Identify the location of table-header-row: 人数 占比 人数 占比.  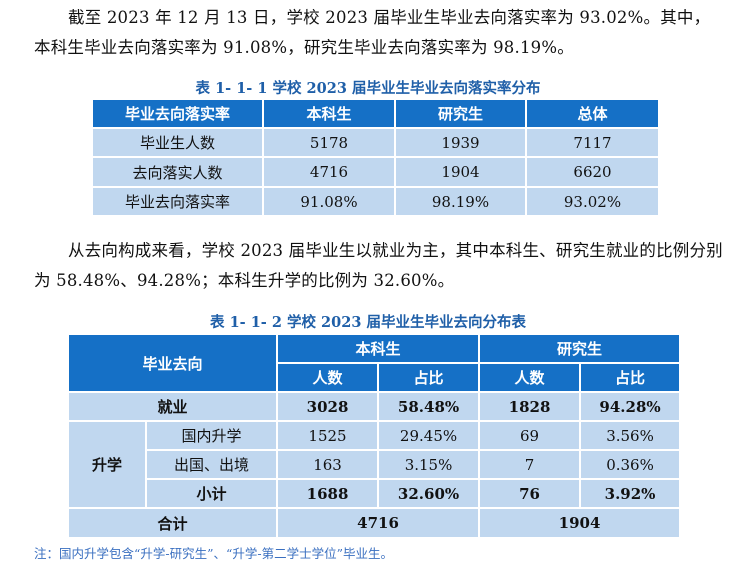
(375, 377).